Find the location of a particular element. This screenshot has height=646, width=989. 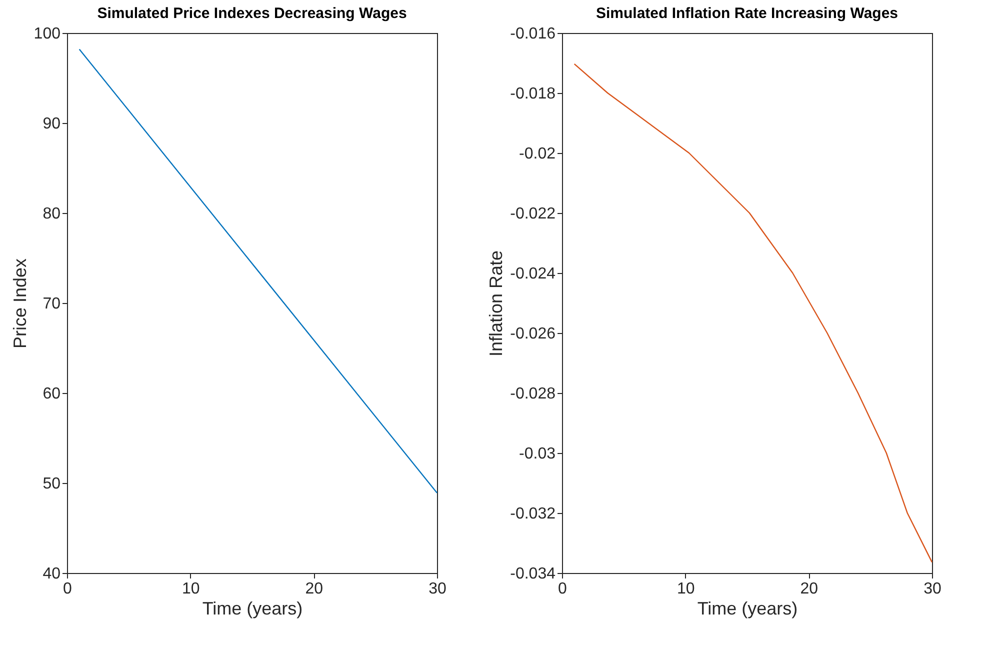

y-tick-label: -0.024 is located at coordinates (533, 274).